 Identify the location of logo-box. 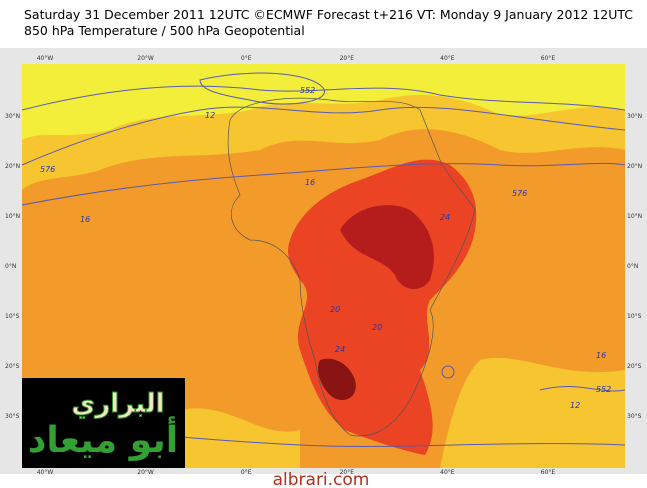
(103, 423).